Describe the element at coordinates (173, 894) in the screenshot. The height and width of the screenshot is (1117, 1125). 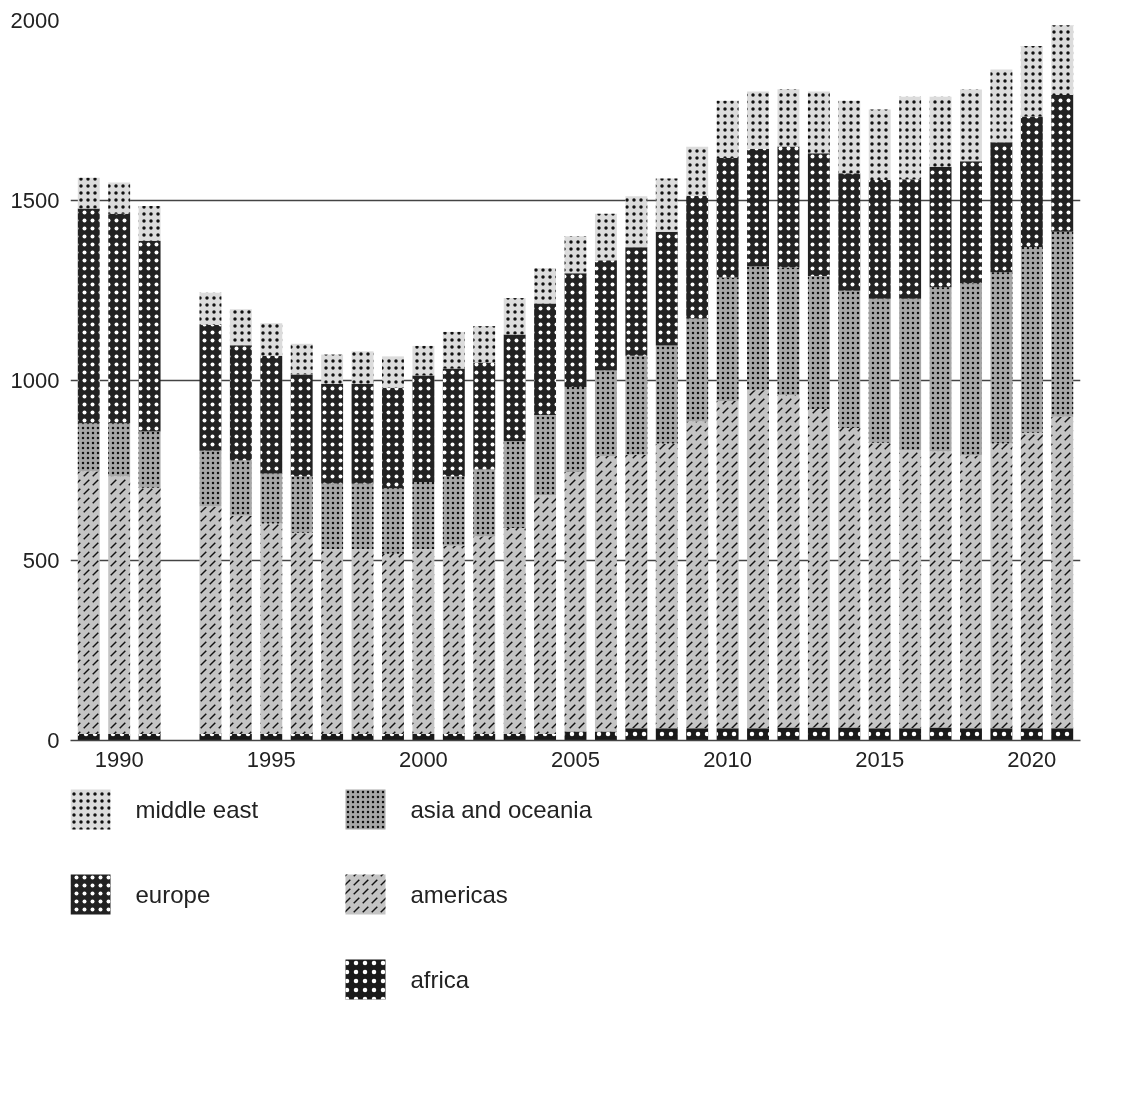
I see `legend-label: europe` at that location.